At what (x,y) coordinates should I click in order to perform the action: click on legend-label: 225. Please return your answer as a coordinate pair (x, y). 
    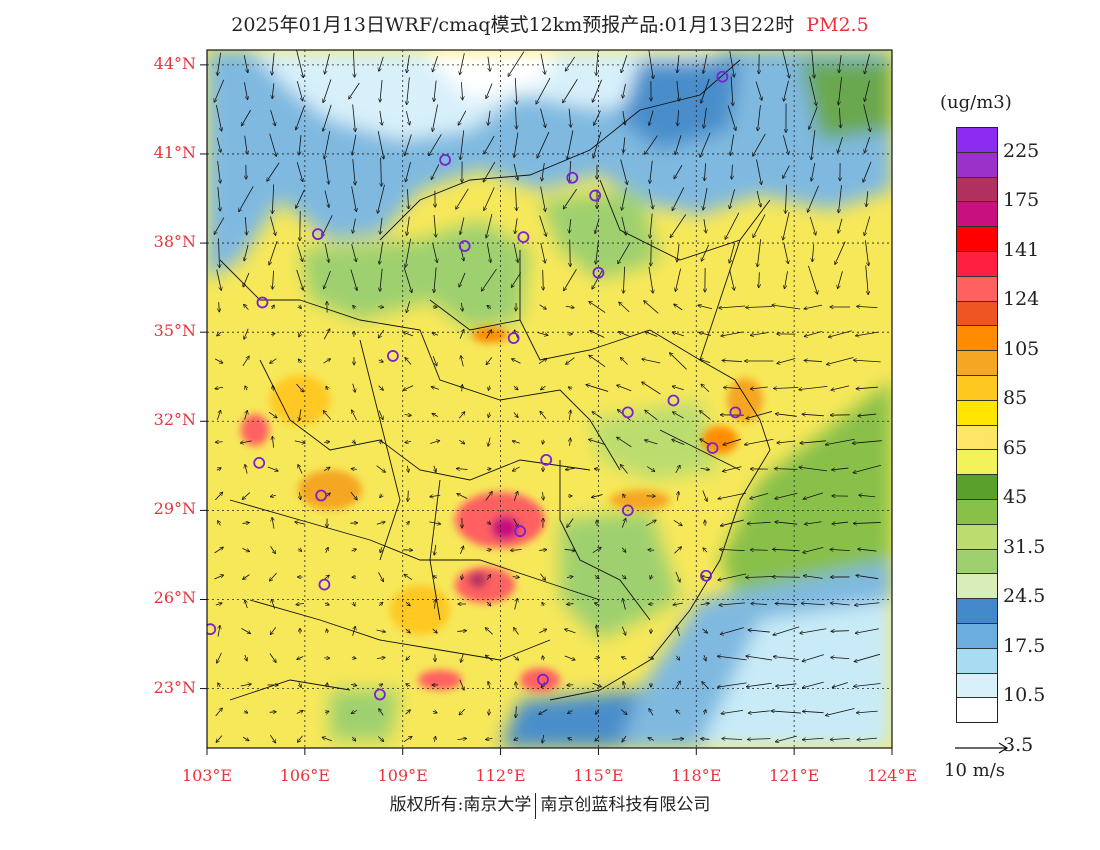
    Looking at the image, I should click on (1021, 150).